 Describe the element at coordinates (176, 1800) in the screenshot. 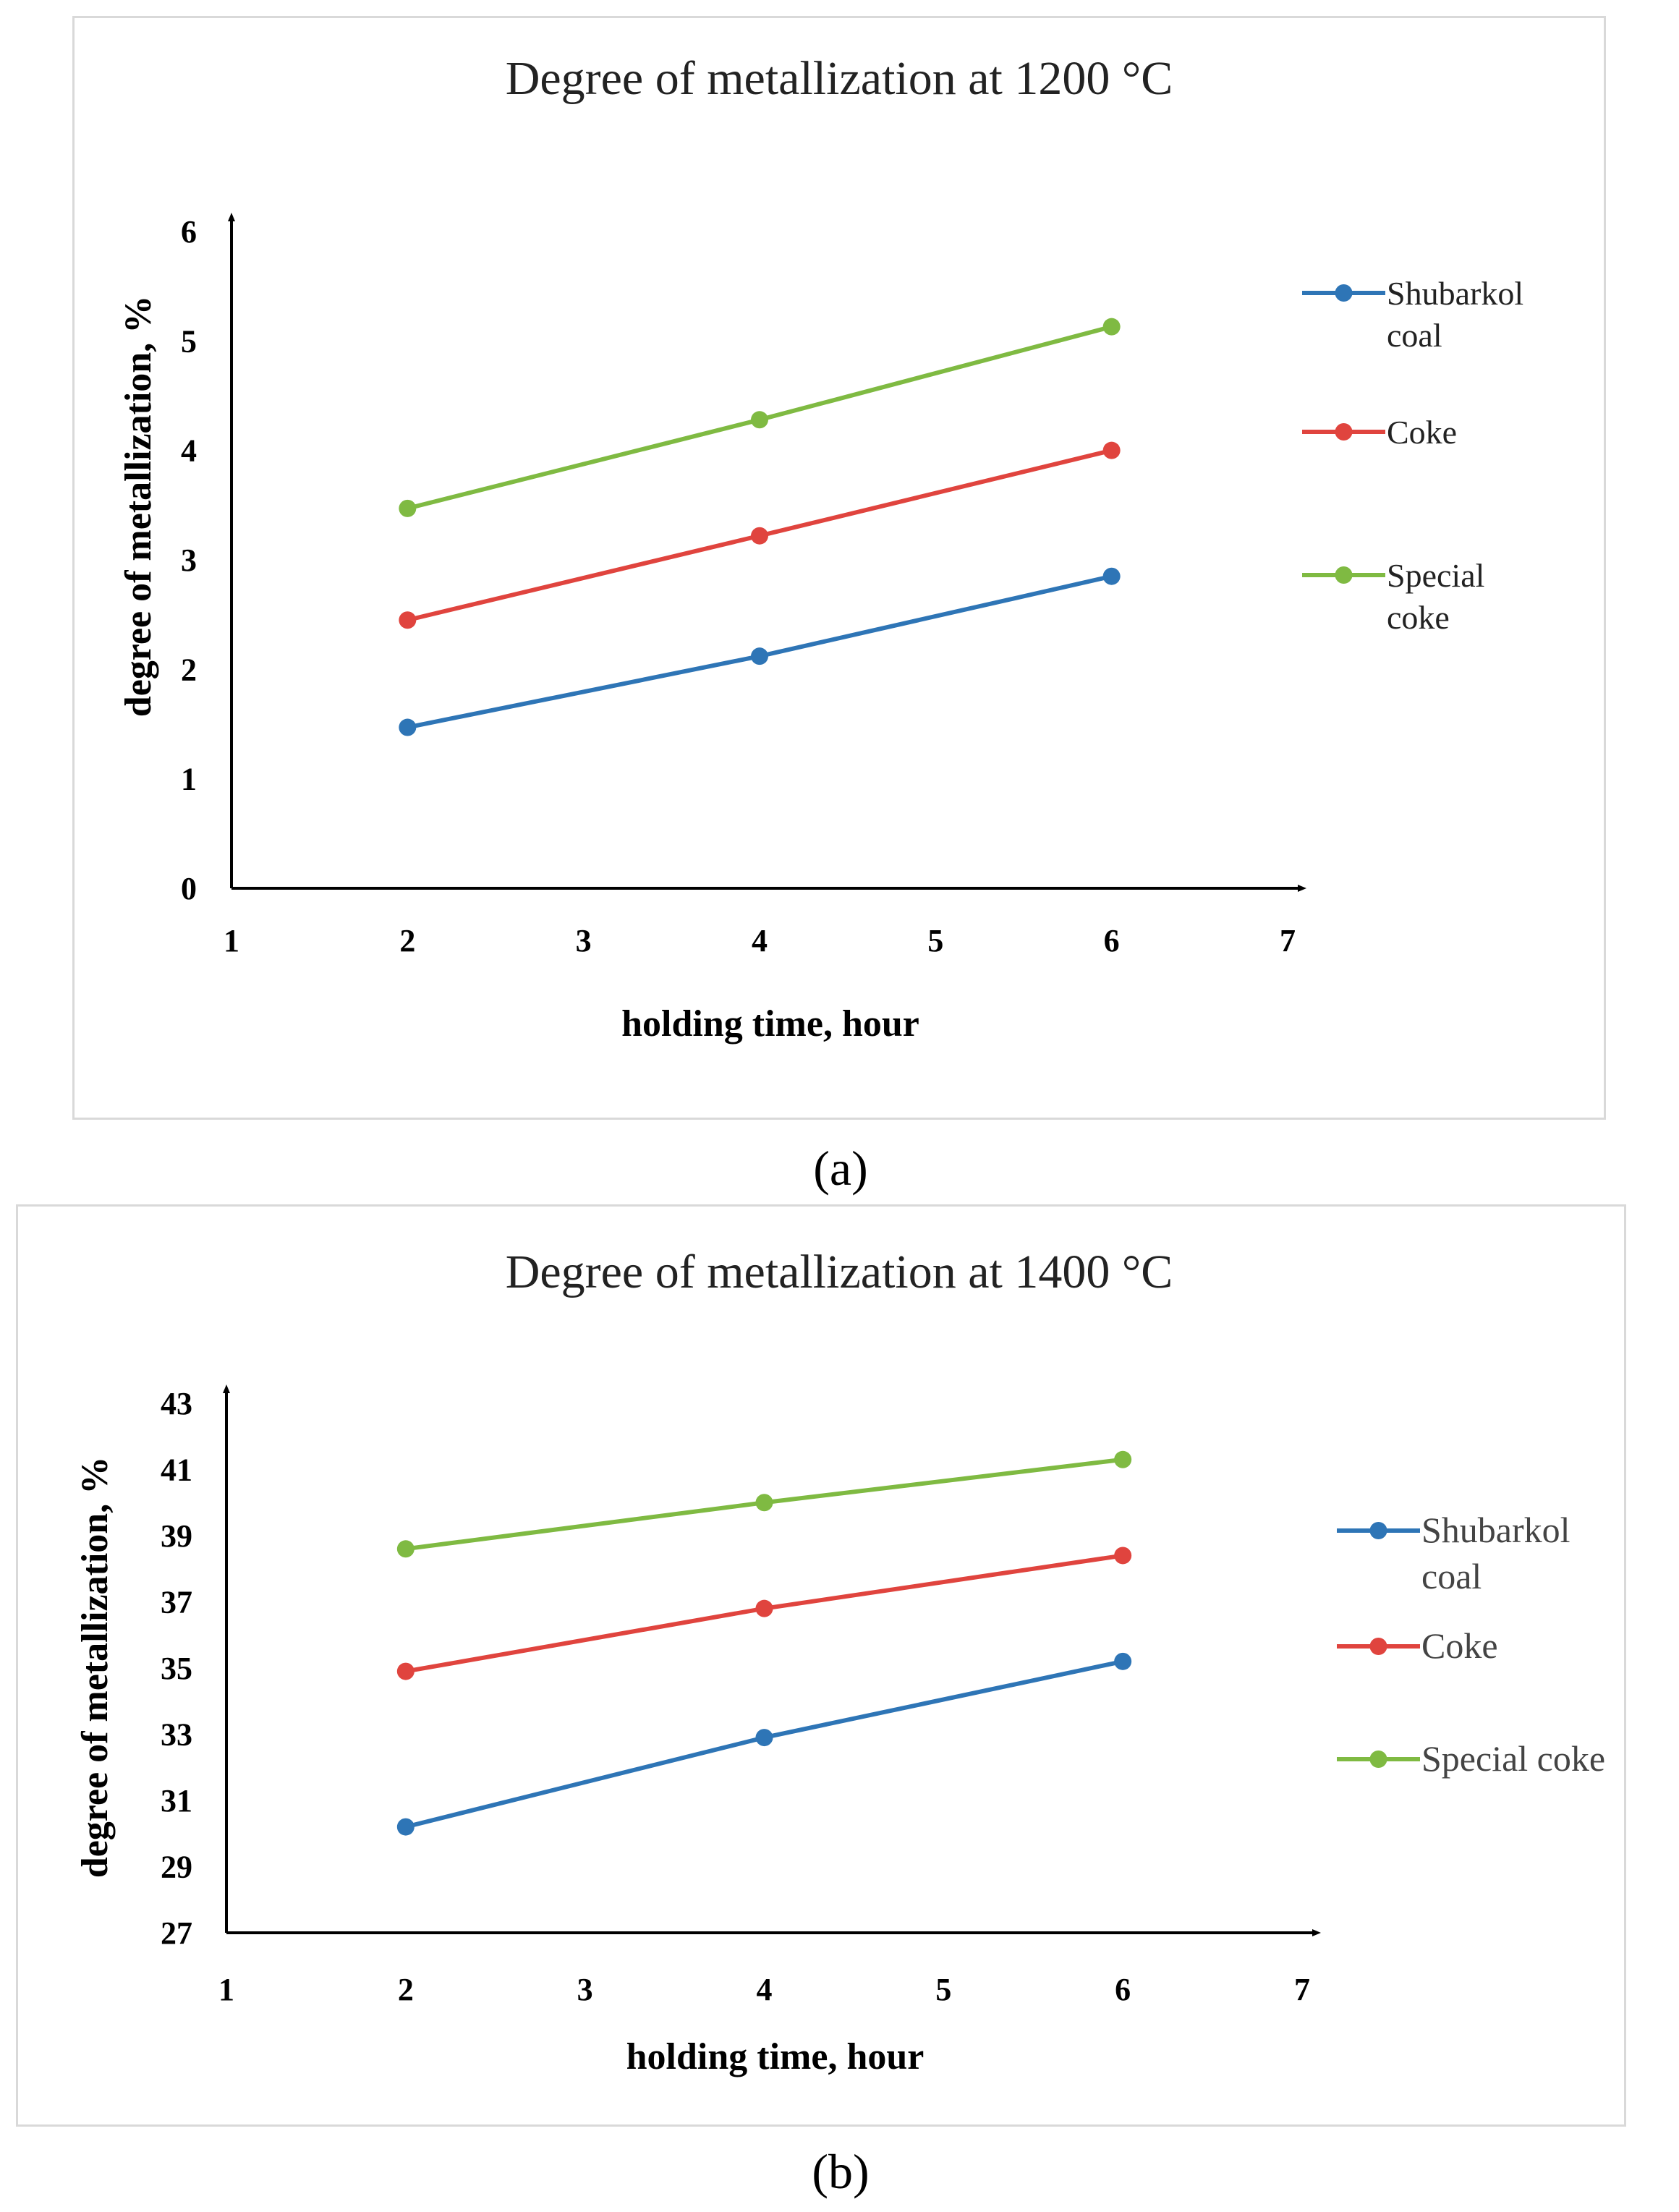

I see `y-tick-label: 31` at that location.